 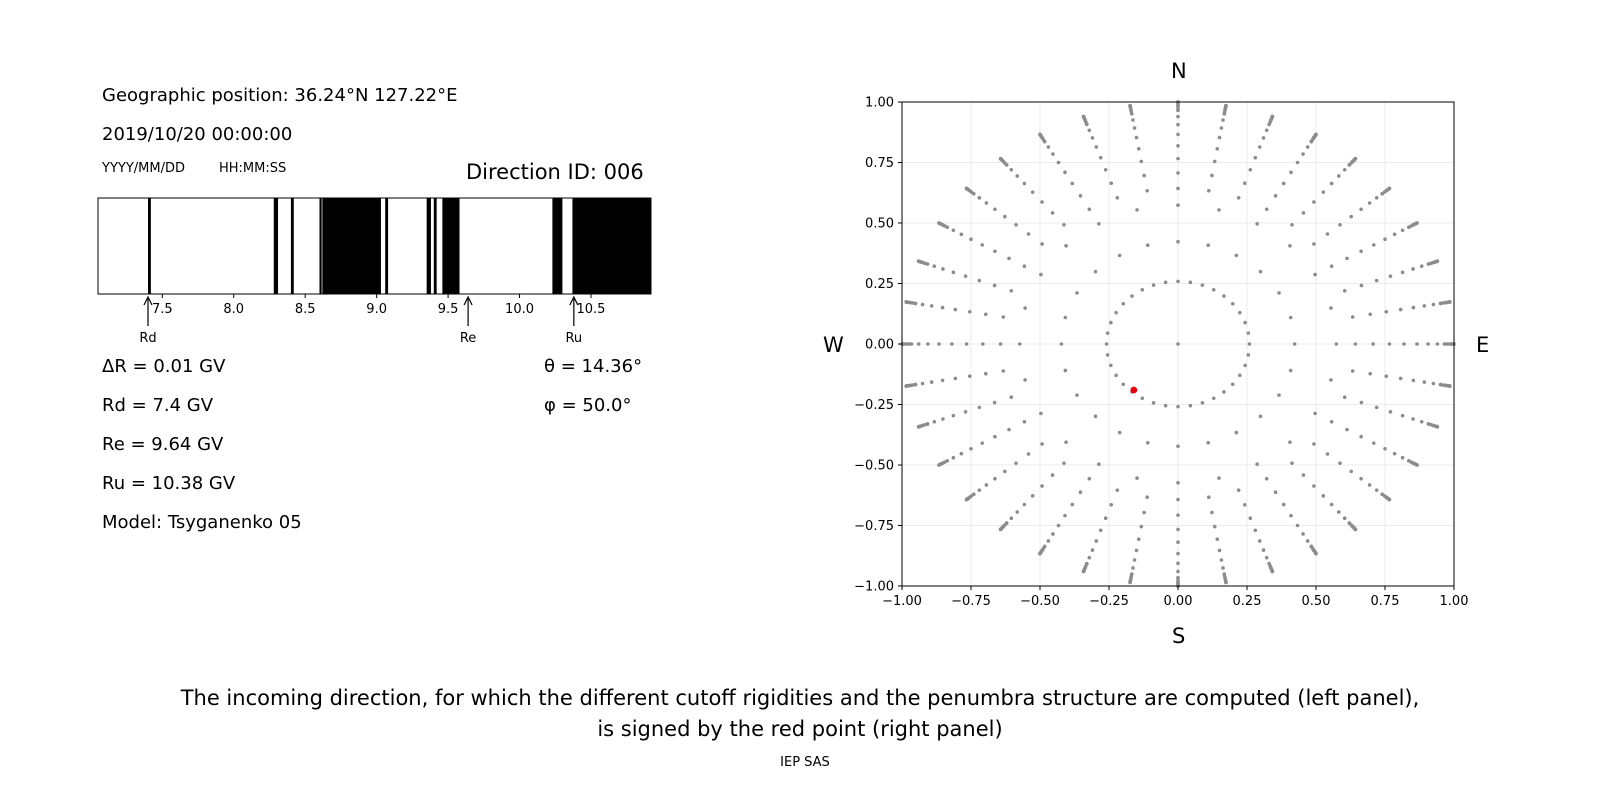 I want to click on delta-r-value: ΔR = 0.01 GV, so click(x=164, y=366).